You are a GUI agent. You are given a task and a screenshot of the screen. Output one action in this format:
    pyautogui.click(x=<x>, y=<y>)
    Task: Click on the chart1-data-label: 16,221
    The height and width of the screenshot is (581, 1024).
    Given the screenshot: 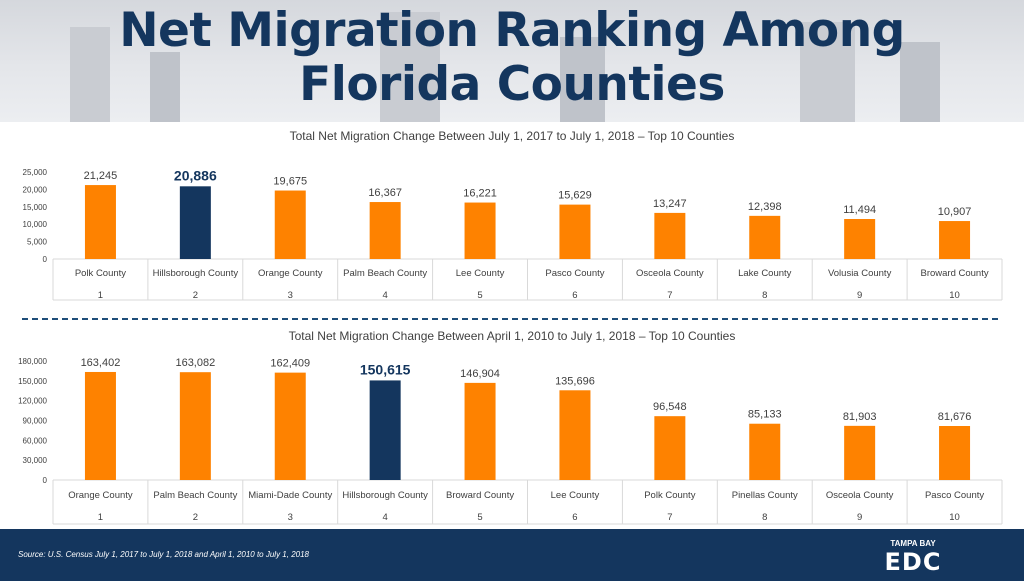 What is the action you would take?
    pyautogui.click(x=480, y=194)
    